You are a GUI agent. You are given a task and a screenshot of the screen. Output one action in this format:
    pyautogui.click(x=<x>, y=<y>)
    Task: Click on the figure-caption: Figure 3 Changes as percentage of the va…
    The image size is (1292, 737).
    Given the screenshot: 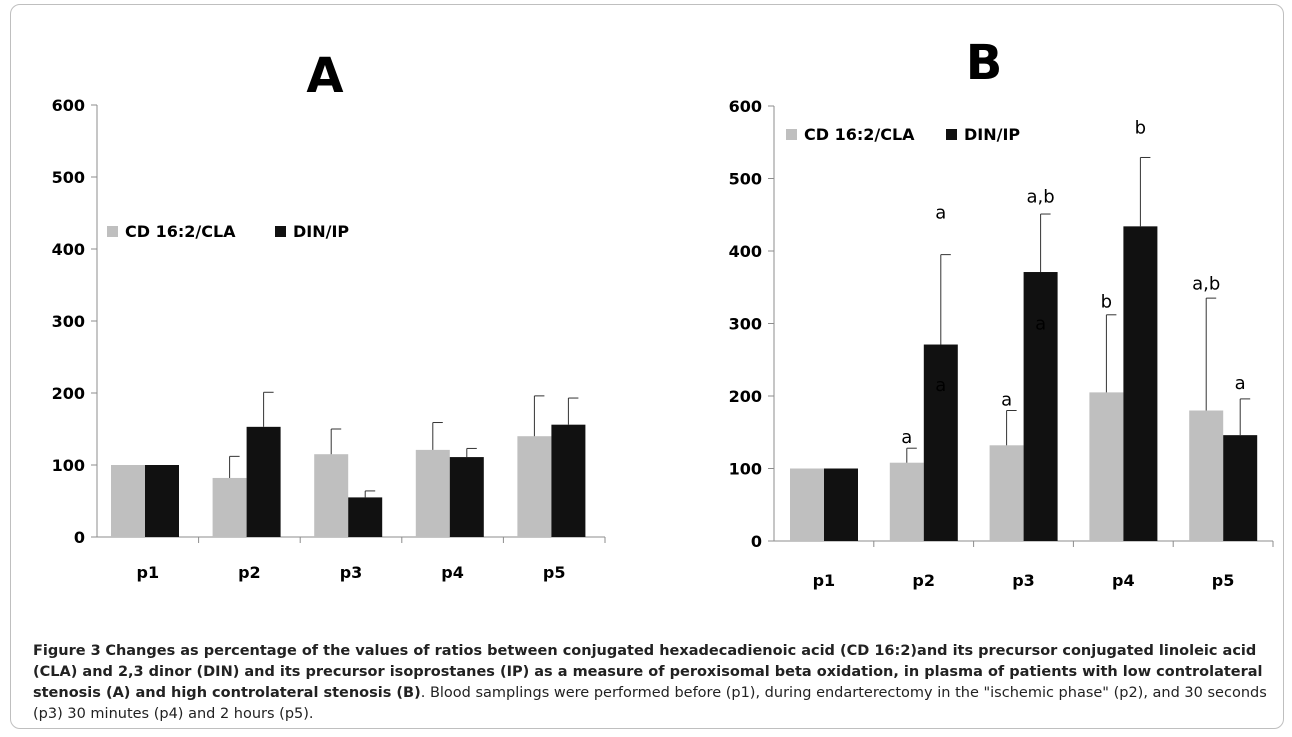 What is the action you would take?
    pyautogui.click(x=653, y=683)
    